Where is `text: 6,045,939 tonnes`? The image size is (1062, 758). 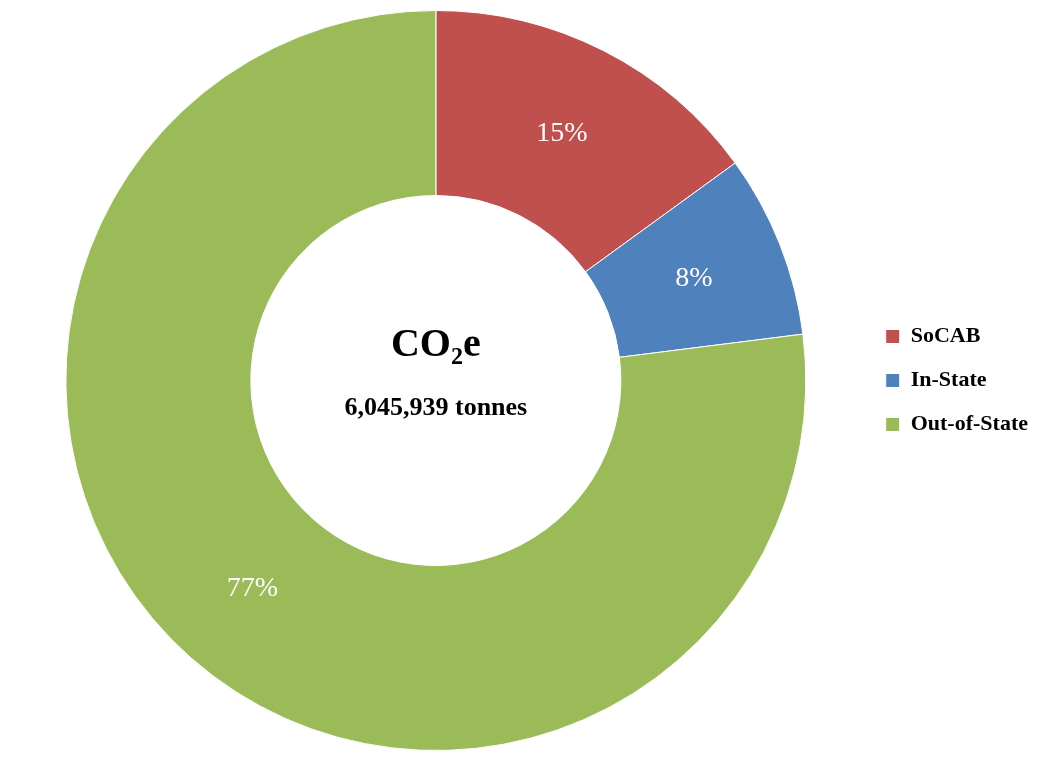 text: 6,045,939 tonnes is located at coordinates (436, 407).